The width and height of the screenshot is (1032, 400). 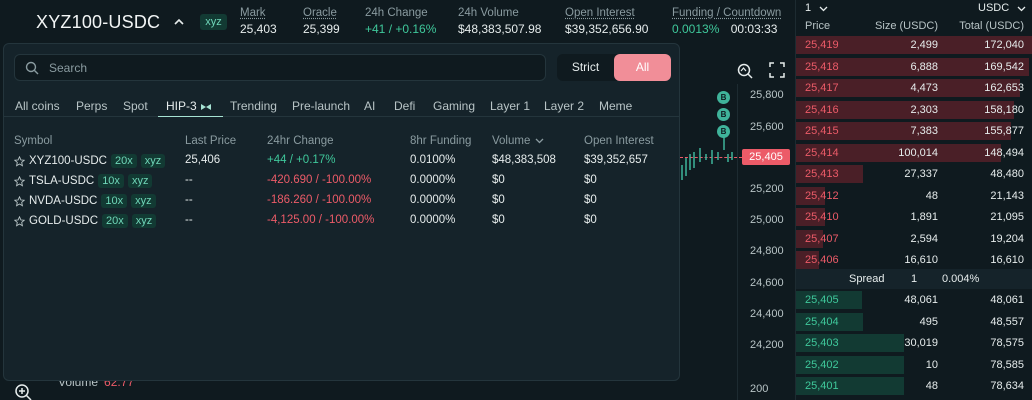 I want to click on funding-cell: 0.0100%, so click(x=433, y=160).